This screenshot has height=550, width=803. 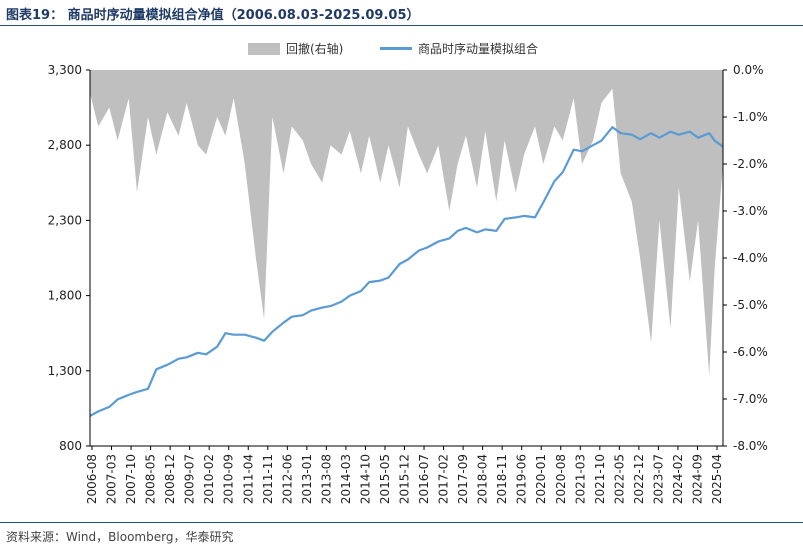 What do you see at coordinates (748, 70) in the screenshot?
I see `right-tick-label: 0.0%` at bounding box center [748, 70].